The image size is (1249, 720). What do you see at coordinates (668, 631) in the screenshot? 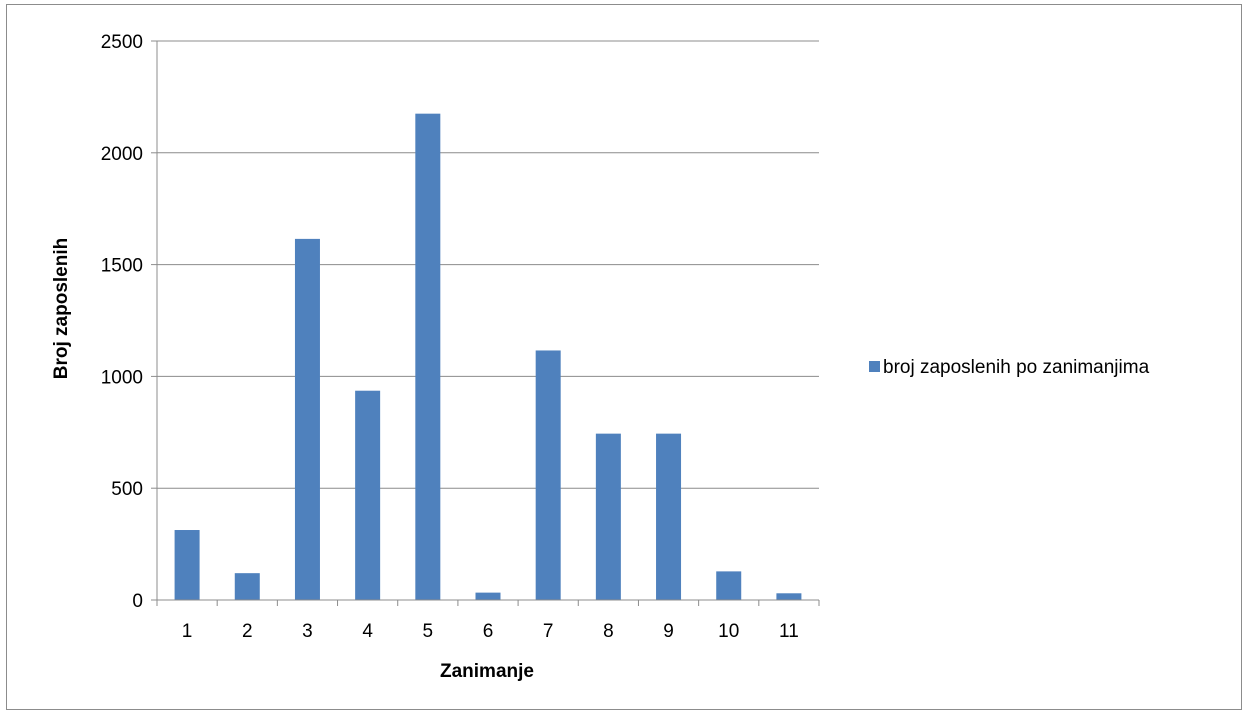
I see `x-tick-label: 9` at bounding box center [668, 631].